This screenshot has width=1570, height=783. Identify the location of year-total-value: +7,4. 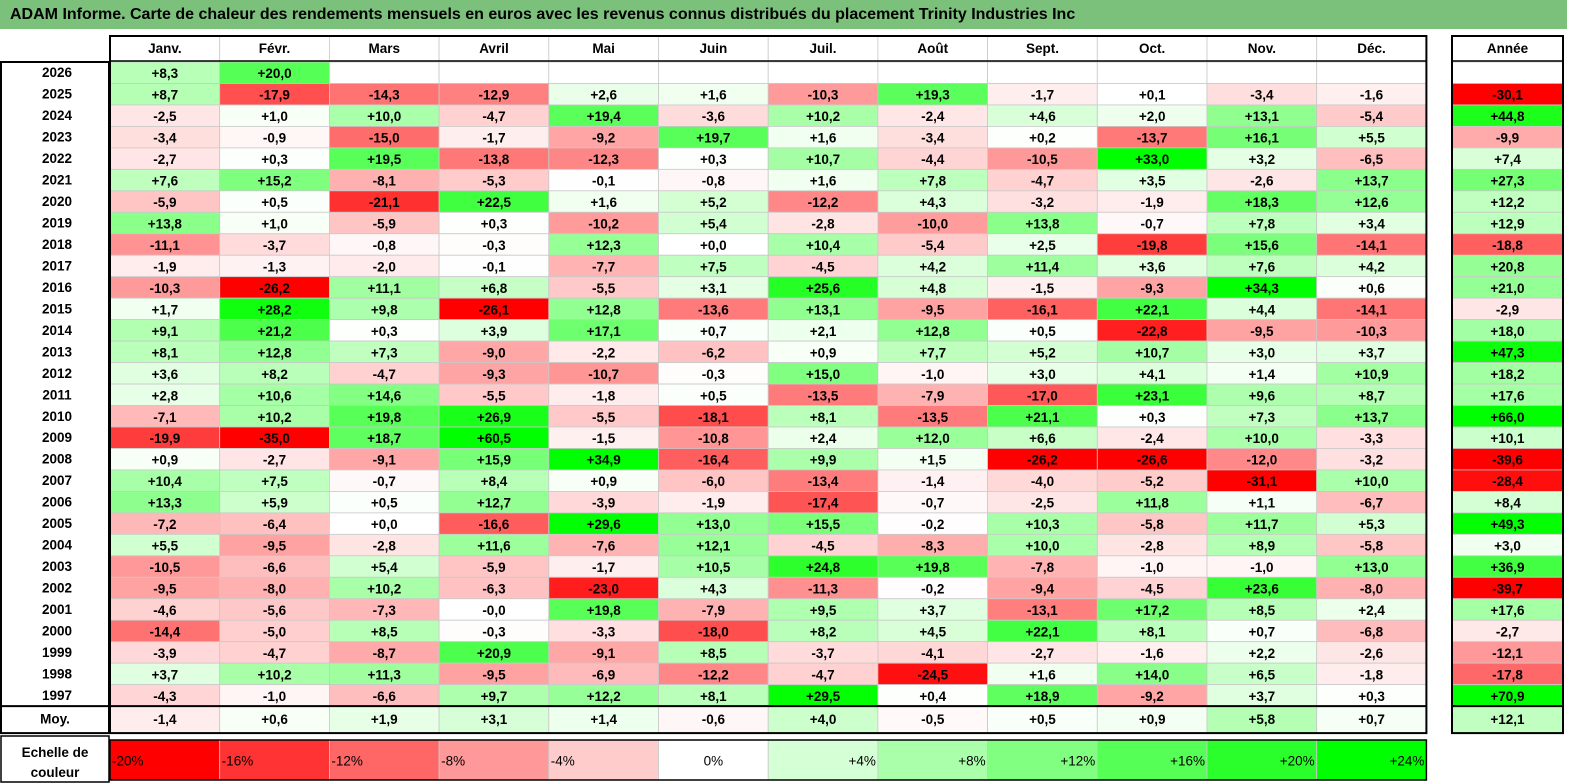
(1507, 159).